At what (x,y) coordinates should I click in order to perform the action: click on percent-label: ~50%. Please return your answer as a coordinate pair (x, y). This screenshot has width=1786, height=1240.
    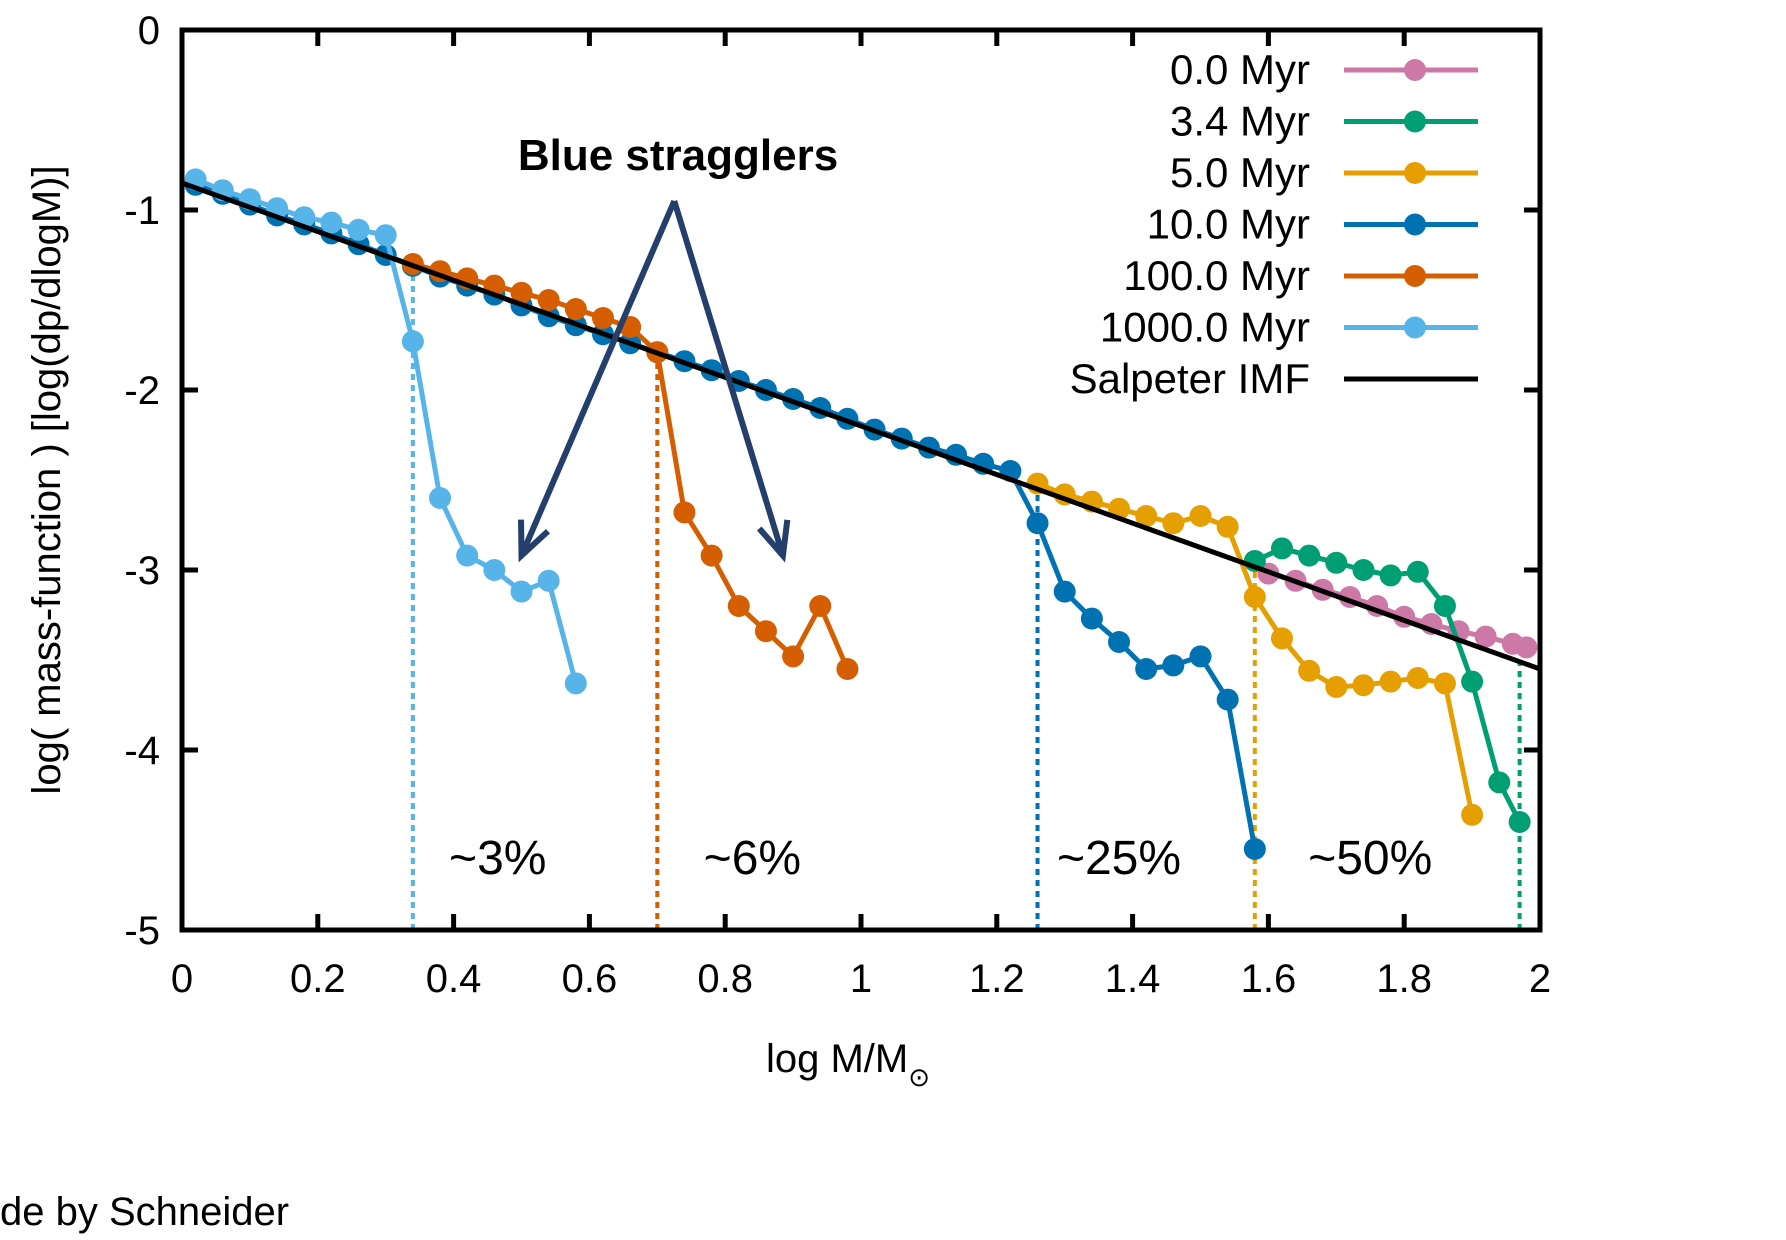
    Looking at the image, I should click on (1370, 858).